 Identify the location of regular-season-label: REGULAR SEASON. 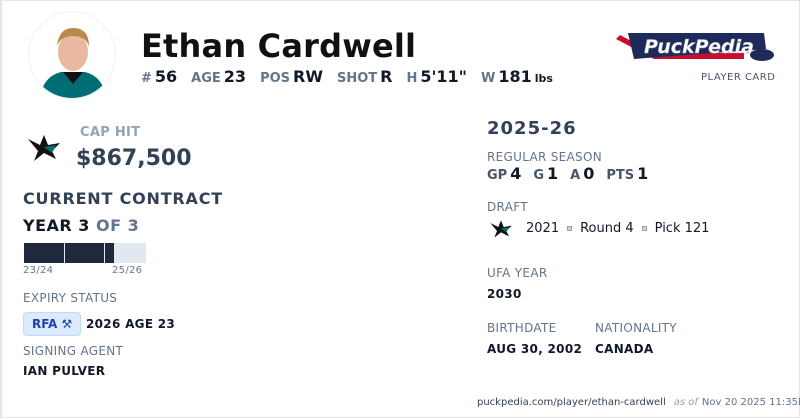
(544, 157).